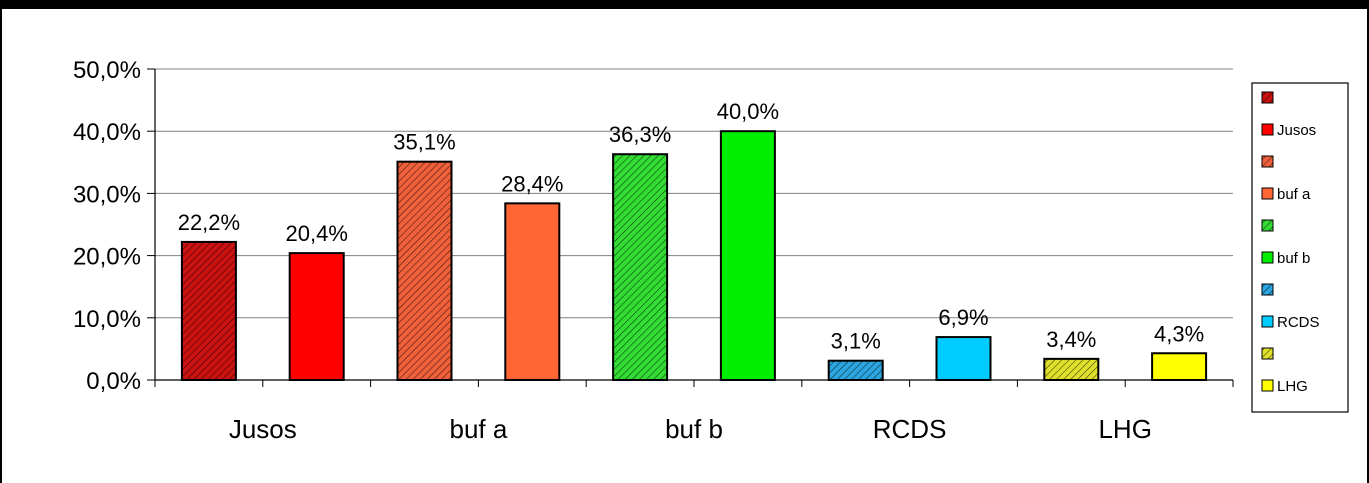  Describe the element at coordinates (910, 429) in the screenshot. I see `x-tick-label: RCDS` at that location.